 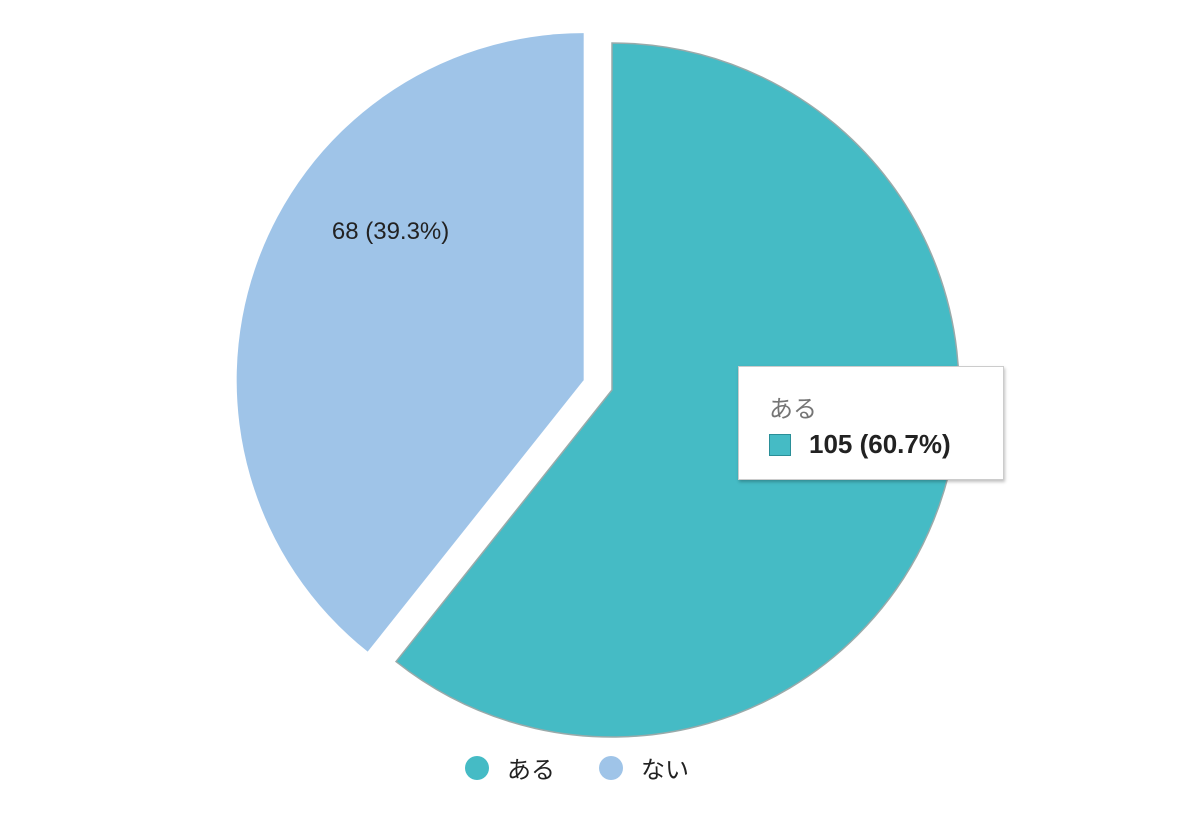 What do you see at coordinates (793, 409) in the screenshot?
I see `tooltip-title: ある` at bounding box center [793, 409].